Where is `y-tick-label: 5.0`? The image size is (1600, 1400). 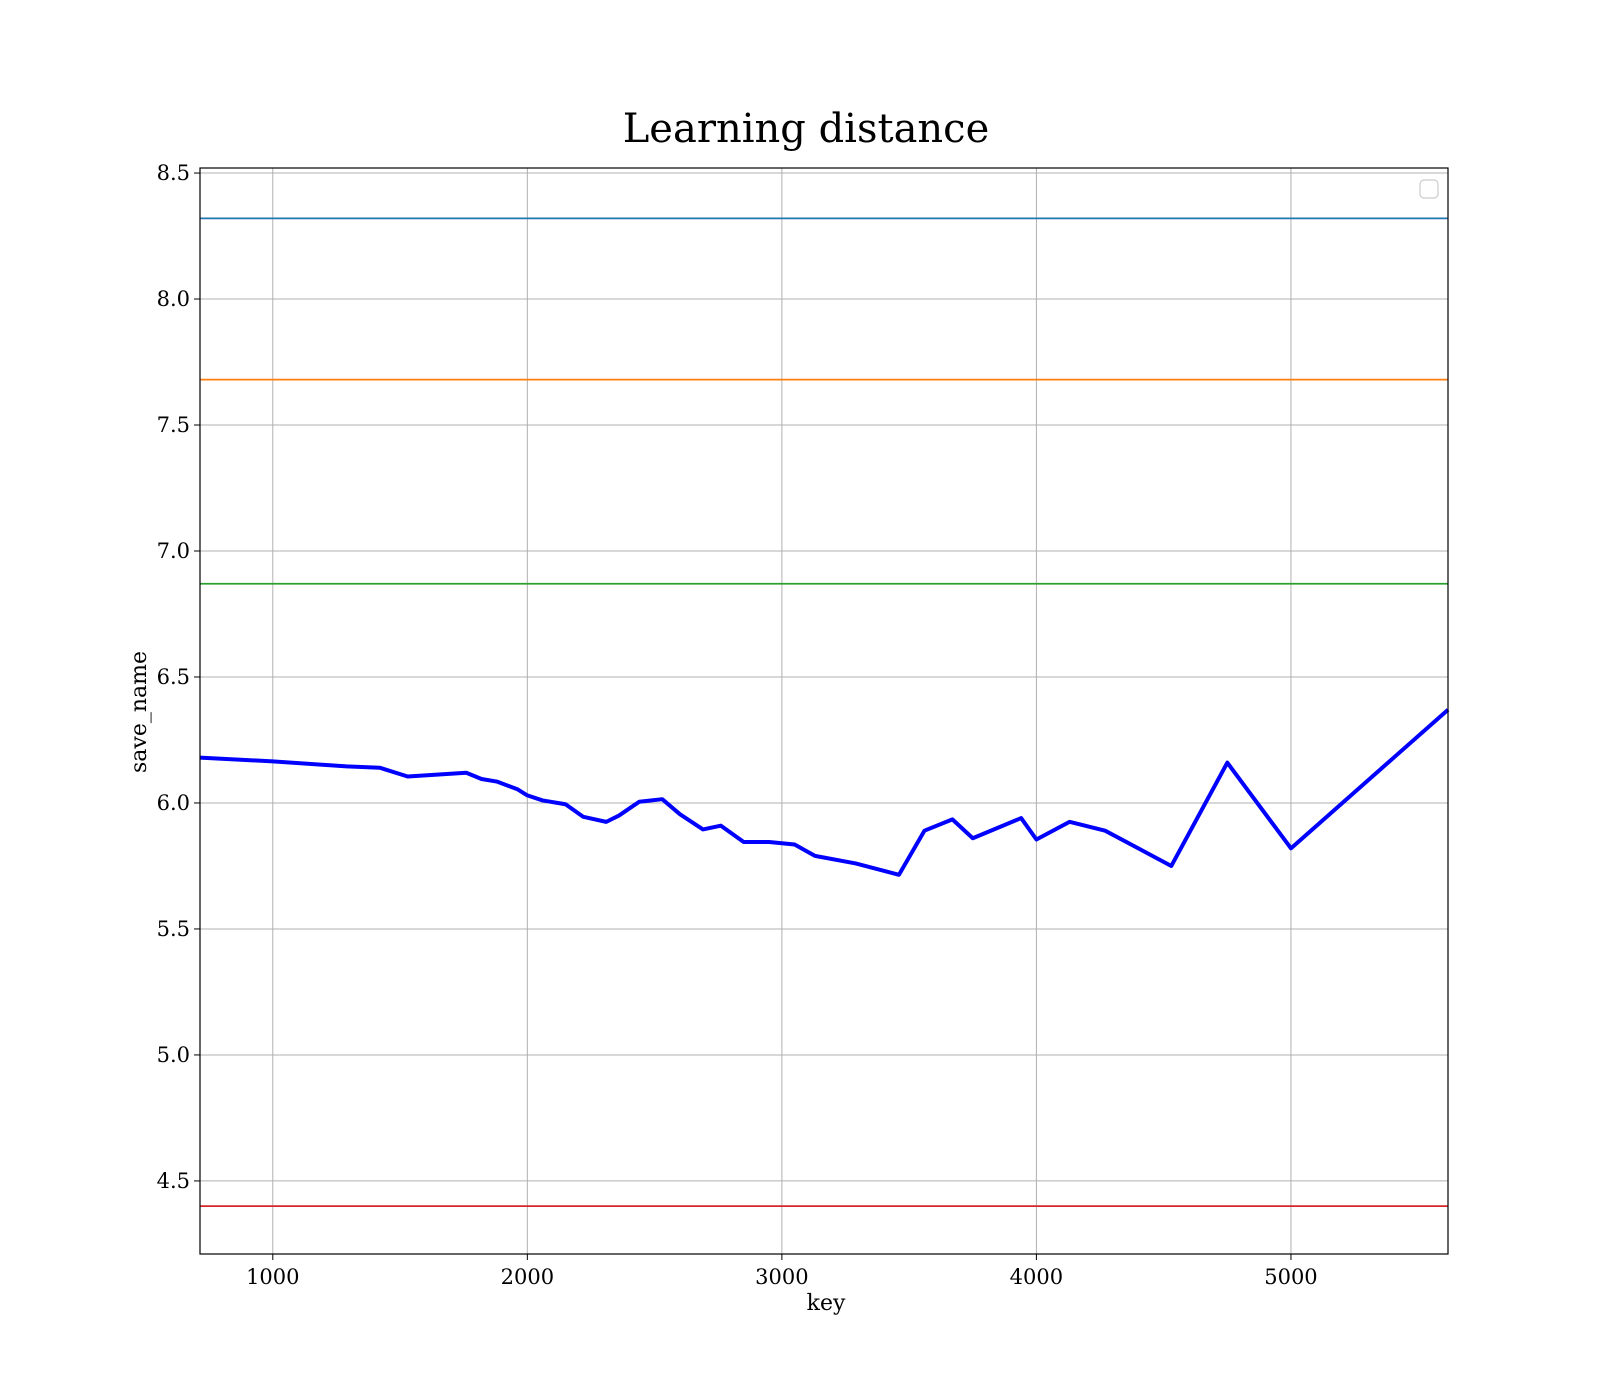 y-tick-label: 5.0 is located at coordinates (173, 1055).